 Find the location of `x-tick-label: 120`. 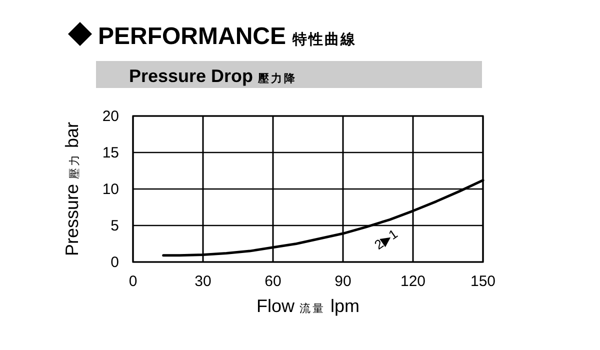

x-tick-label: 120 is located at coordinates (413, 281).